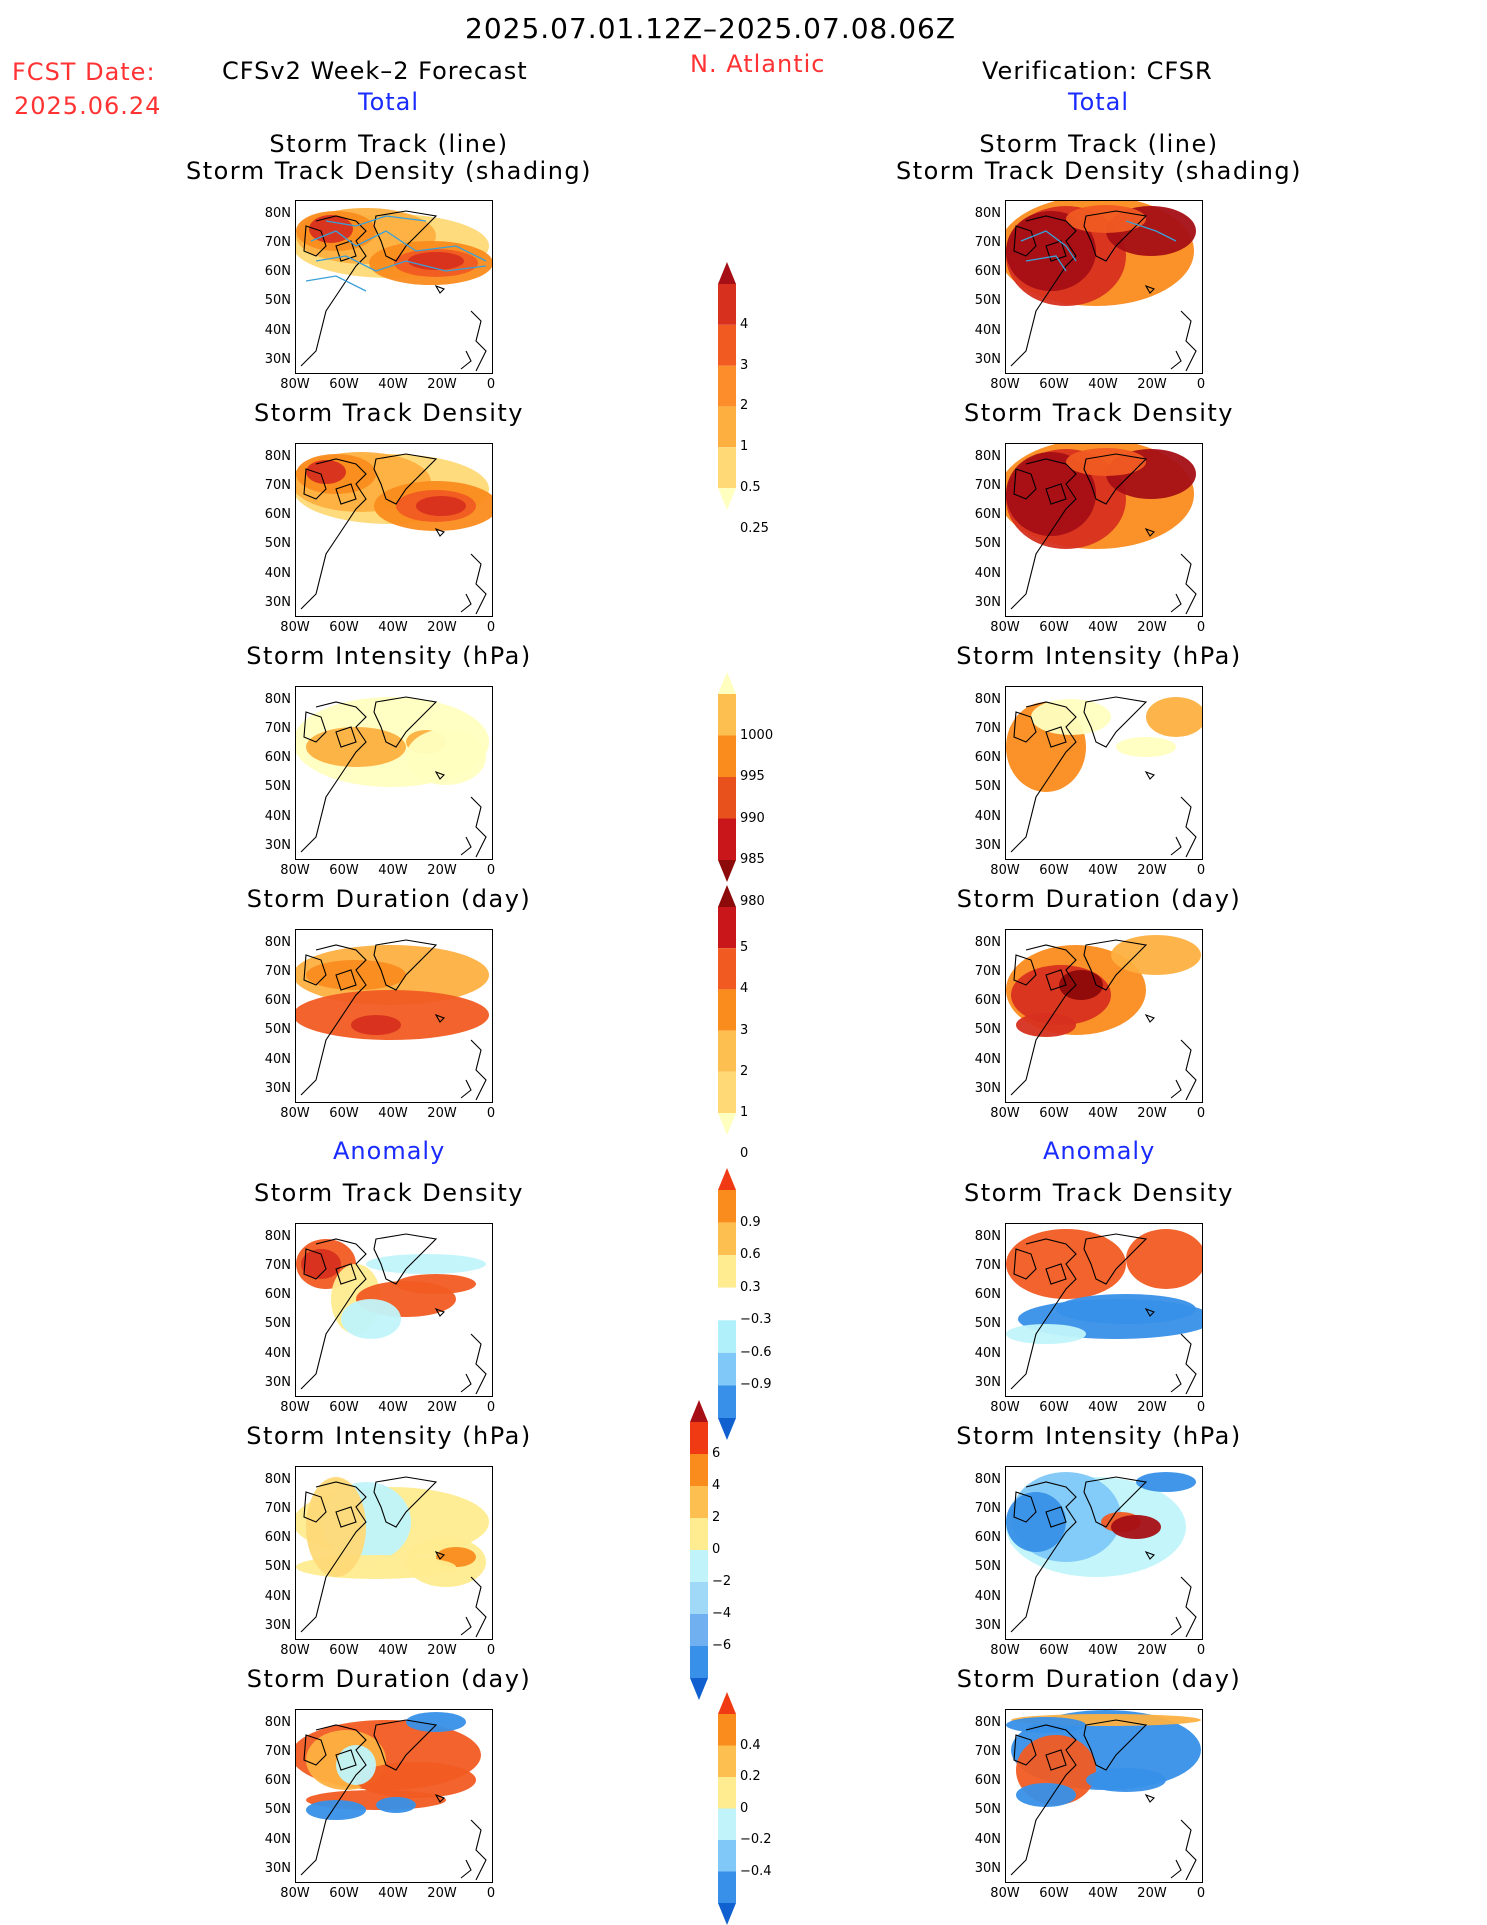 This screenshot has width=1487, height=1925. Describe the element at coordinates (750, 1287) in the screenshot. I see `colorbar-label: 0.3` at that location.